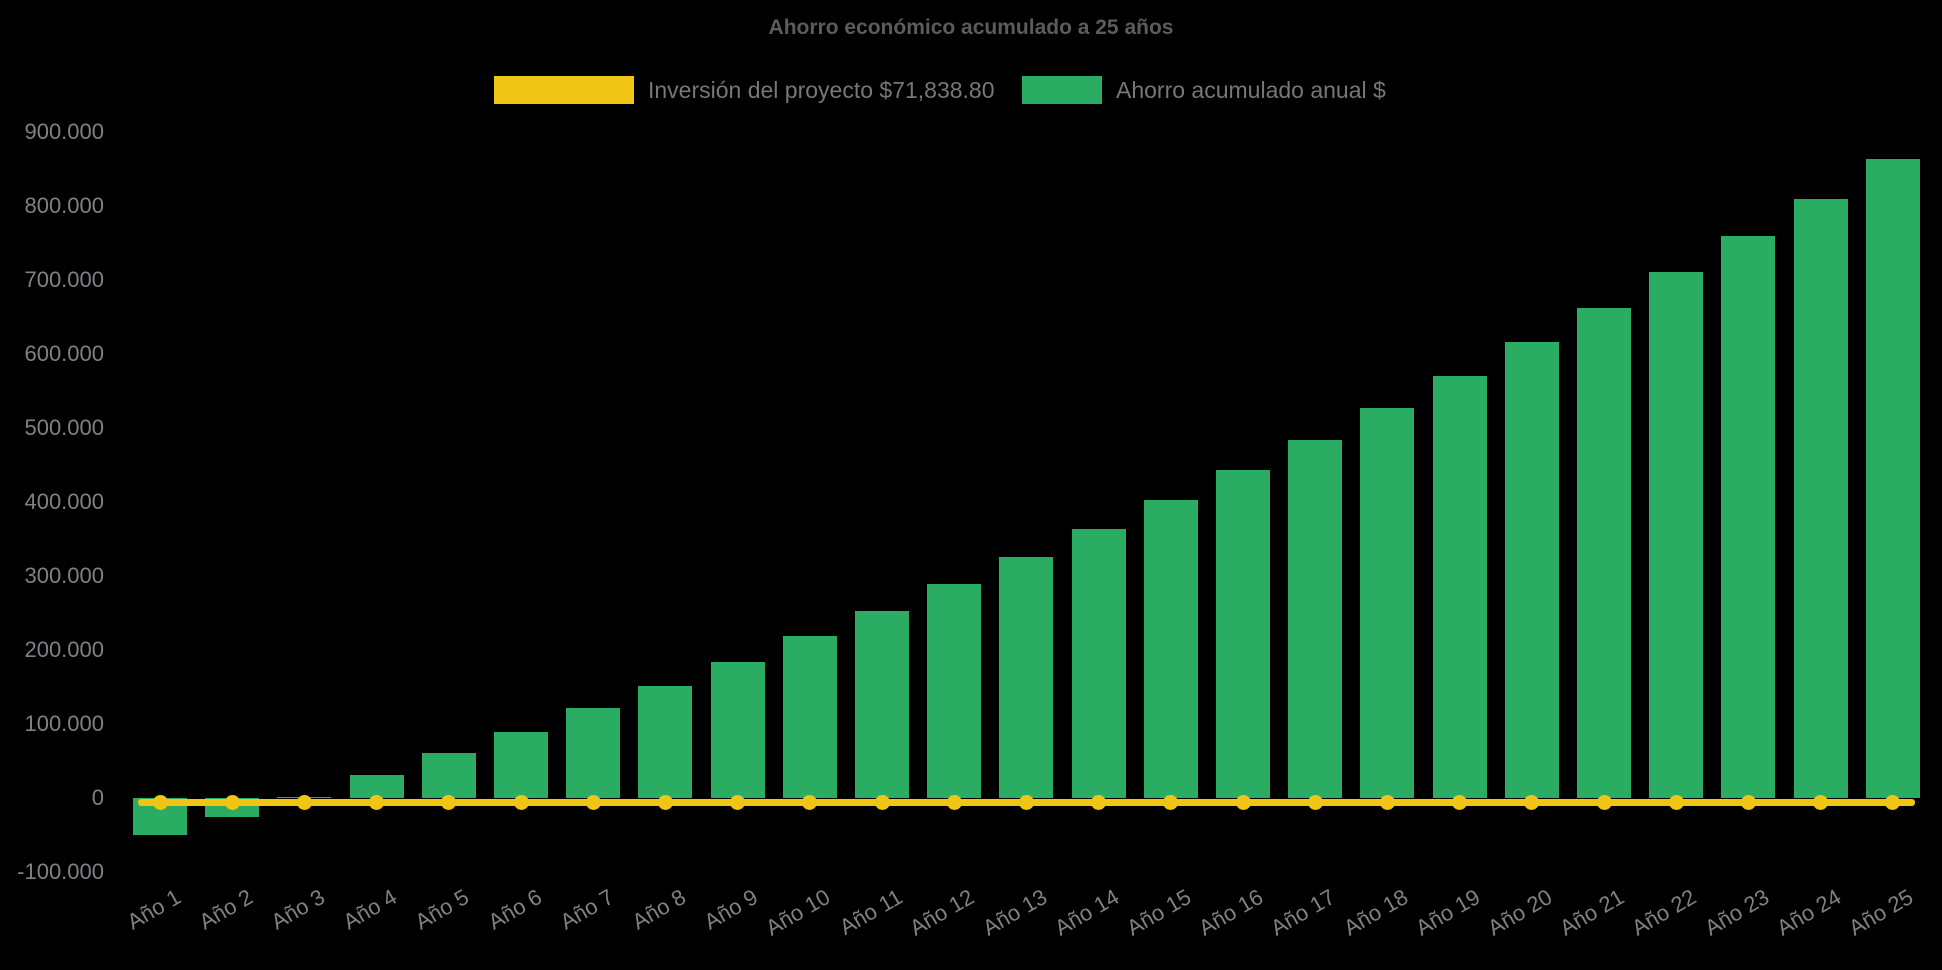  I want to click on x-axis-tick-label: Año 9, so click(731, 909).